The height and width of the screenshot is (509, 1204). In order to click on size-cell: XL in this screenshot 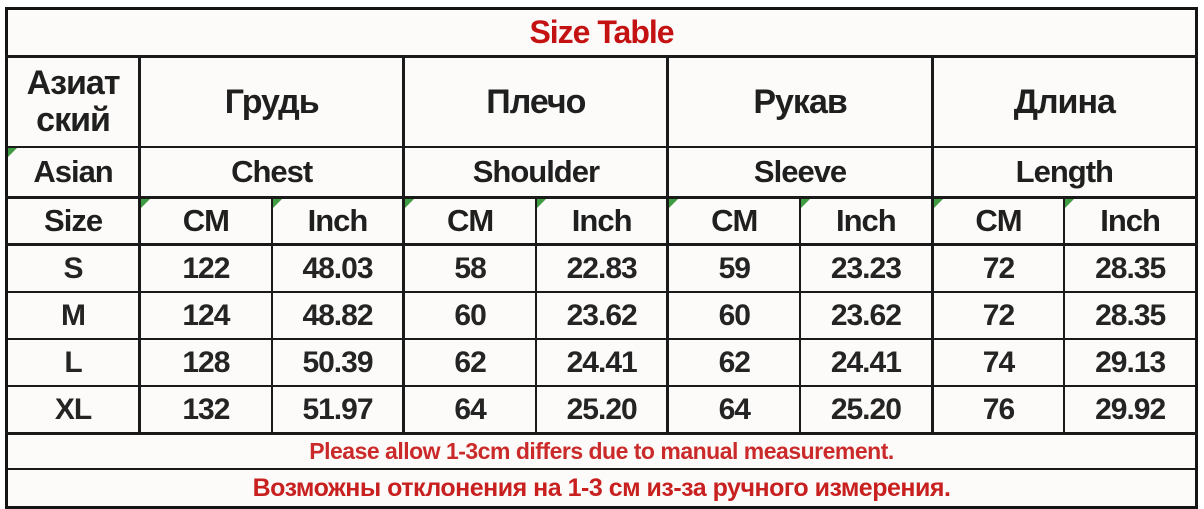, I will do `click(73, 410)`.